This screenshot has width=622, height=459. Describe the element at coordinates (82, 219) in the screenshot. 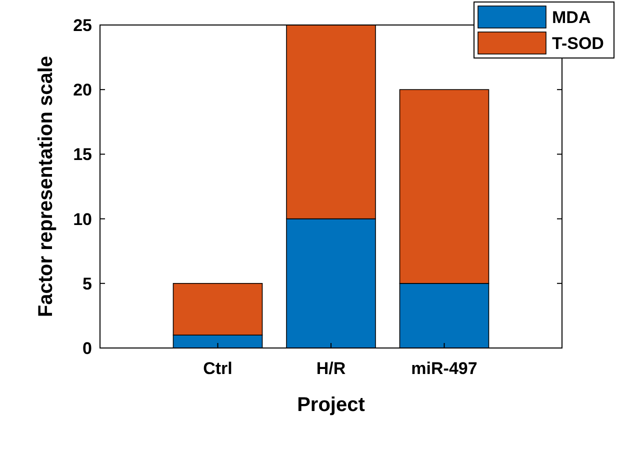

I see `y-tick-label: 10` at that location.